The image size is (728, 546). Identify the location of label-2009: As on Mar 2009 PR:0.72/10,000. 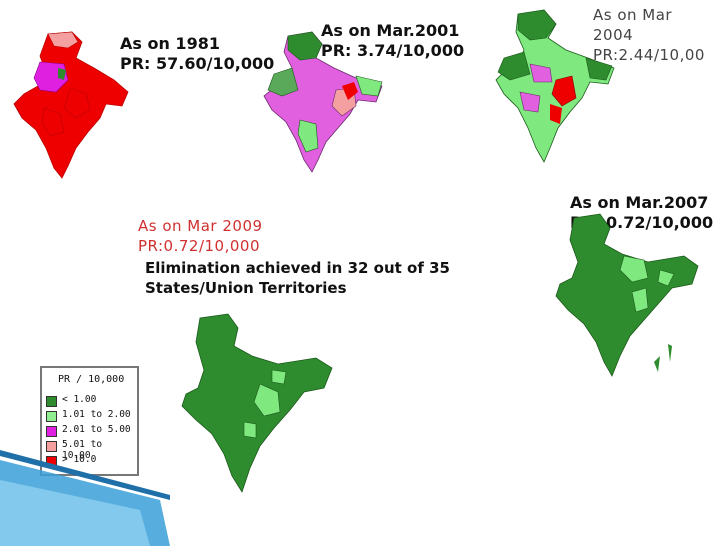
(200, 236).